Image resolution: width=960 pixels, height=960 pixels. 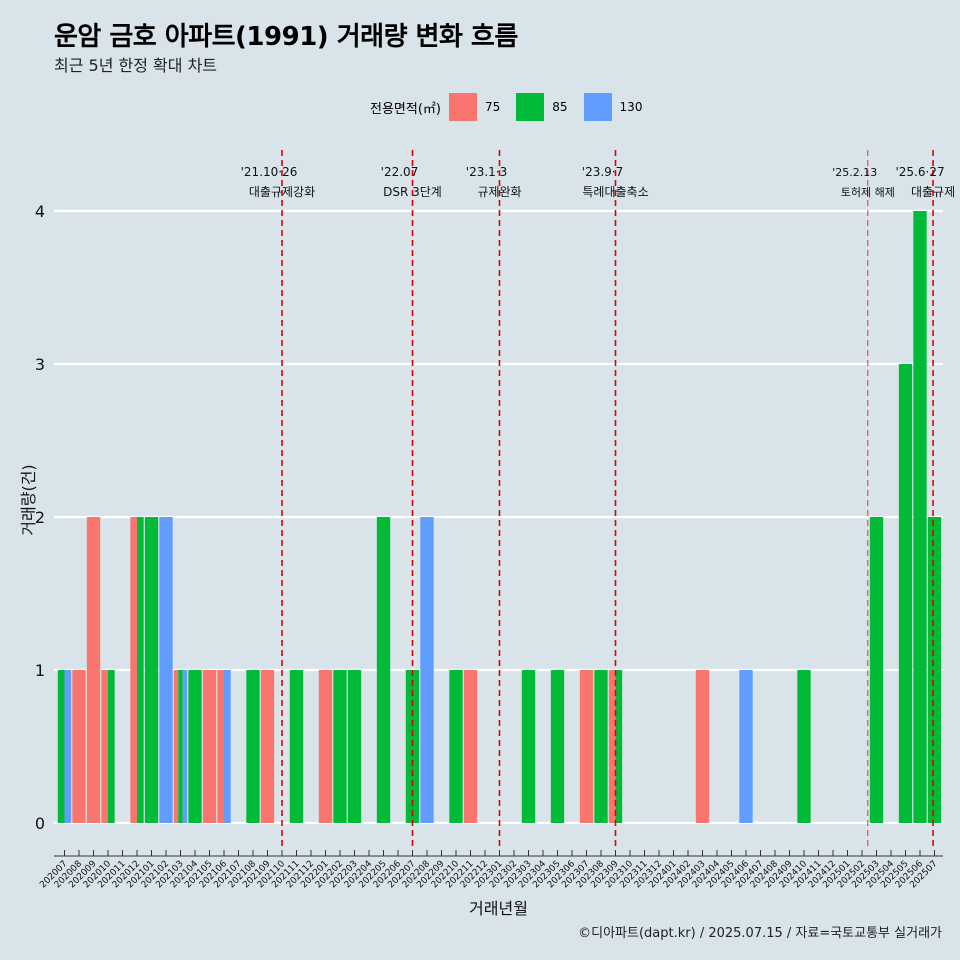 What do you see at coordinates (499, 192) in the screenshot?
I see `event-label: 규제완화` at bounding box center [499, 192].